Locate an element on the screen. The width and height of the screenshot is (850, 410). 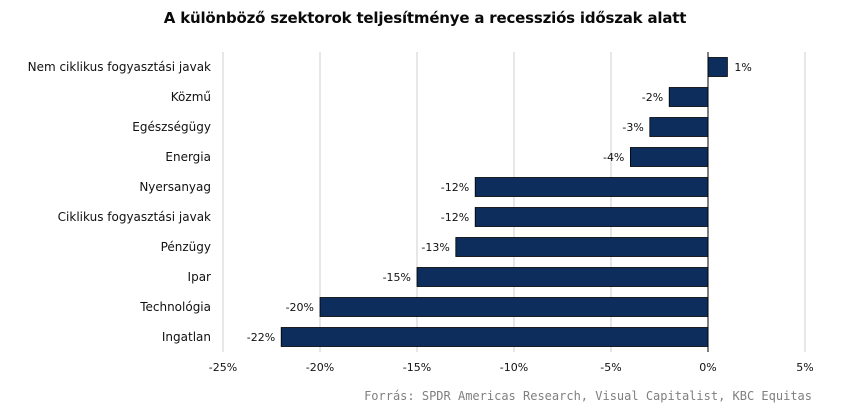
x-tick-label: 5% is located at coordinates (804, 367).